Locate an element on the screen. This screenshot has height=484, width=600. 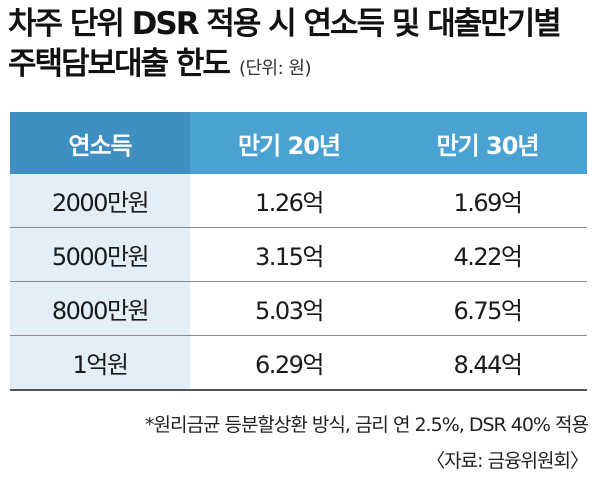
table-row: 5000만원 3.15억 4.22억 is located at coordinates (298, 254).